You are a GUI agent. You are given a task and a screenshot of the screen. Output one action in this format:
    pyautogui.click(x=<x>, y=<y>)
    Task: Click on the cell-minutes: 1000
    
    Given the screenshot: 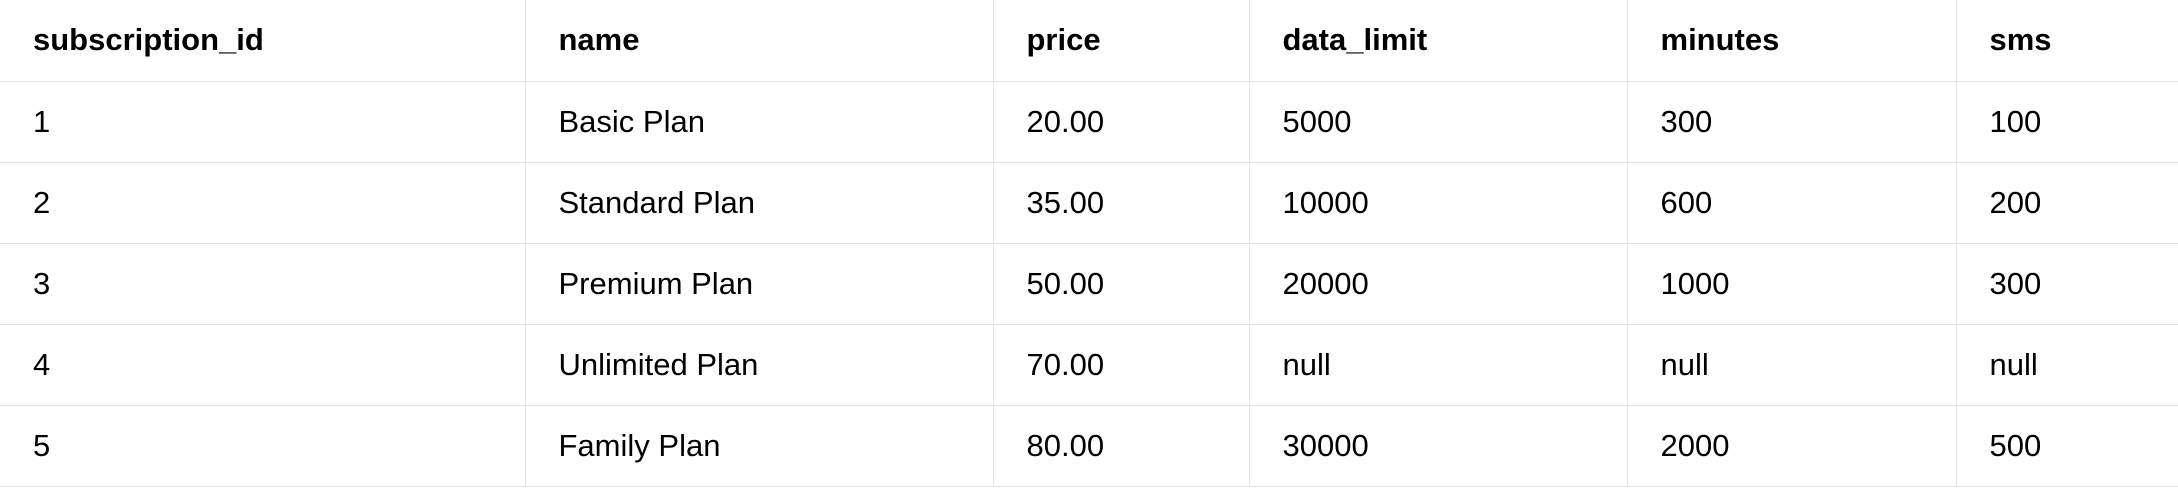 What is the action you would take?
    pyautogui.click(x=1791, y=283)
    